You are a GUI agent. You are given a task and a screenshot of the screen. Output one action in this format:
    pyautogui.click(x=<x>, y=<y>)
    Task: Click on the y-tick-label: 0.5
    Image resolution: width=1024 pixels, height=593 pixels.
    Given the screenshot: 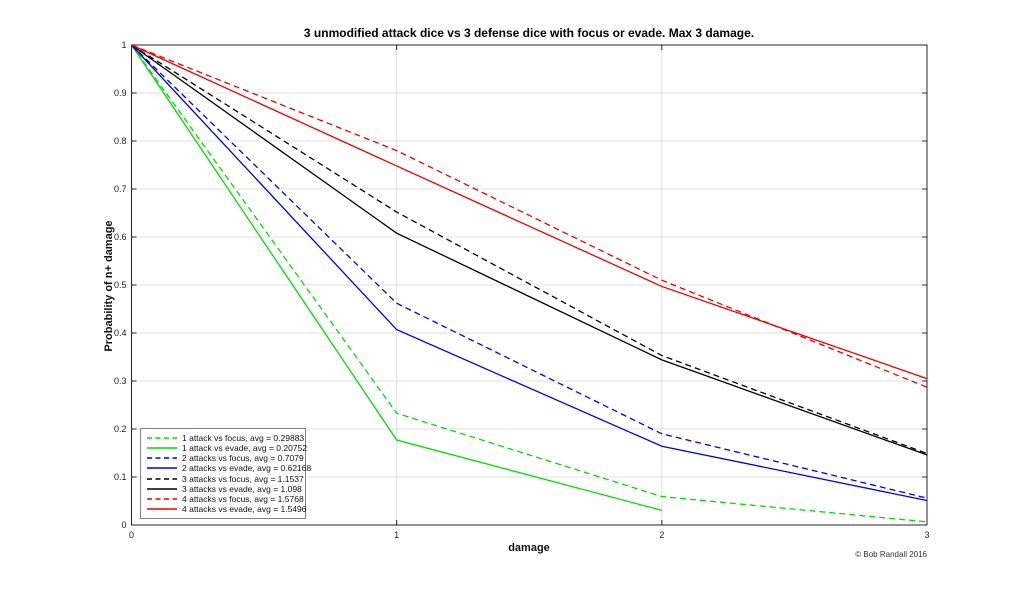 What is the action you would take?
    pyautogui.click(x=120, y=285)
    